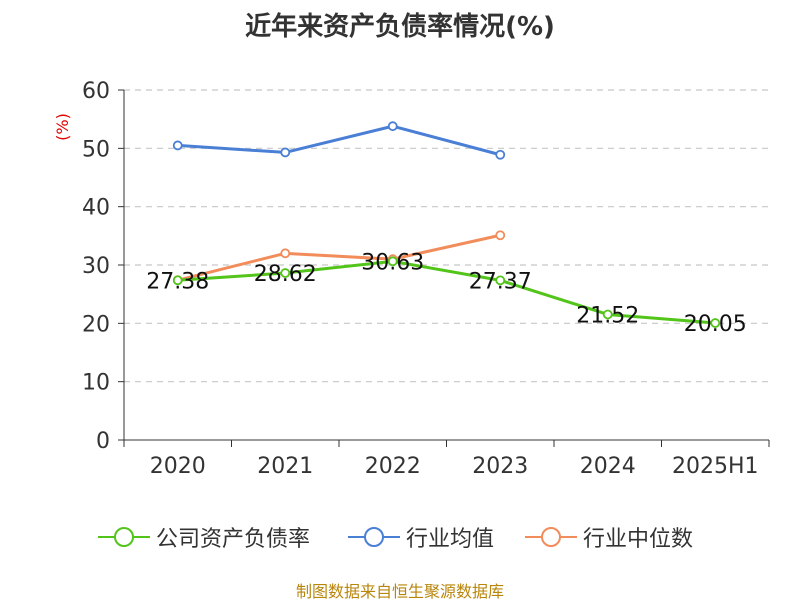 This screenshot has width=800, height=602. Describe the element at coordinates (96, 149) in the screenshot. I see `y-tick-label: 50` at that location.